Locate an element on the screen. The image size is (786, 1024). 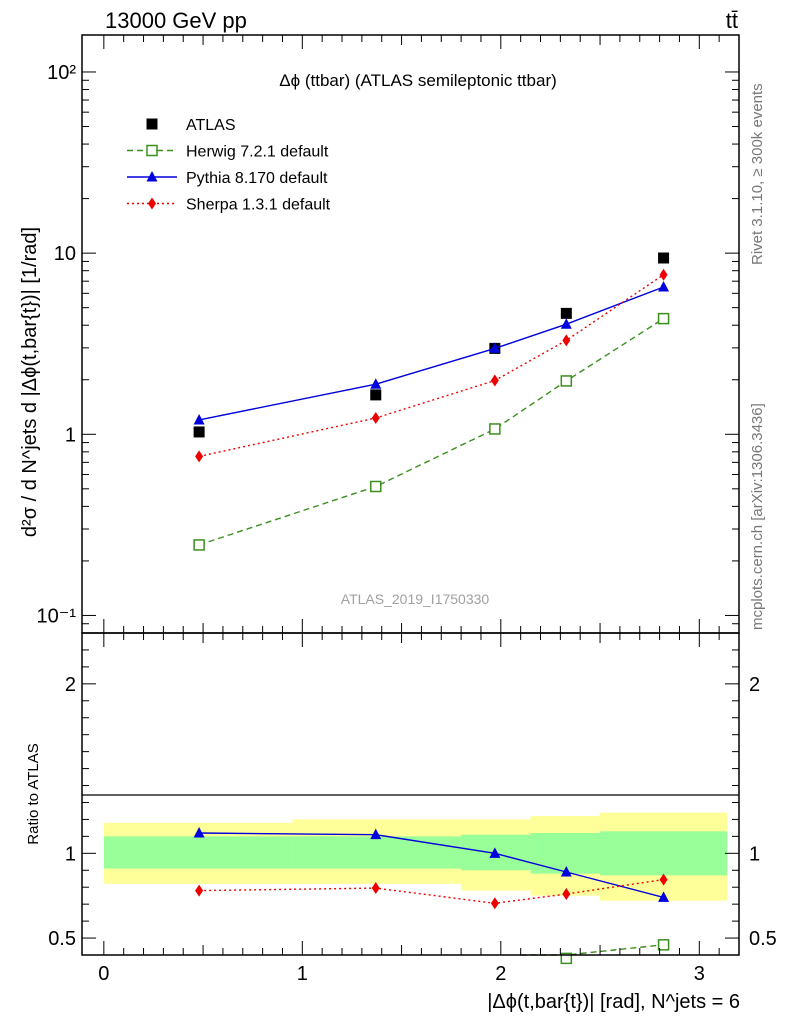
ratio-uncertainty-bands is located at coordinates (415, 856).